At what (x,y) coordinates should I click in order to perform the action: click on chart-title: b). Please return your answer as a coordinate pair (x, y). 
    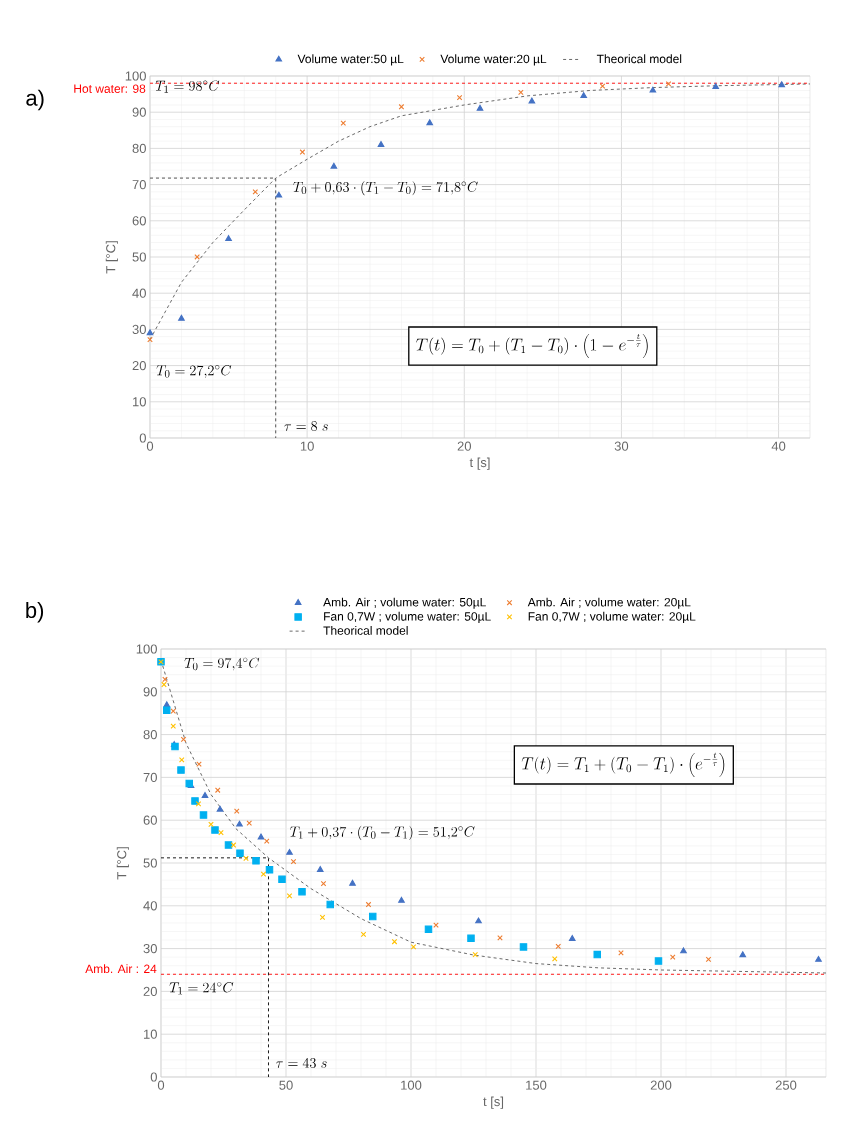
    Looking at the image, I should click on (35, 612).